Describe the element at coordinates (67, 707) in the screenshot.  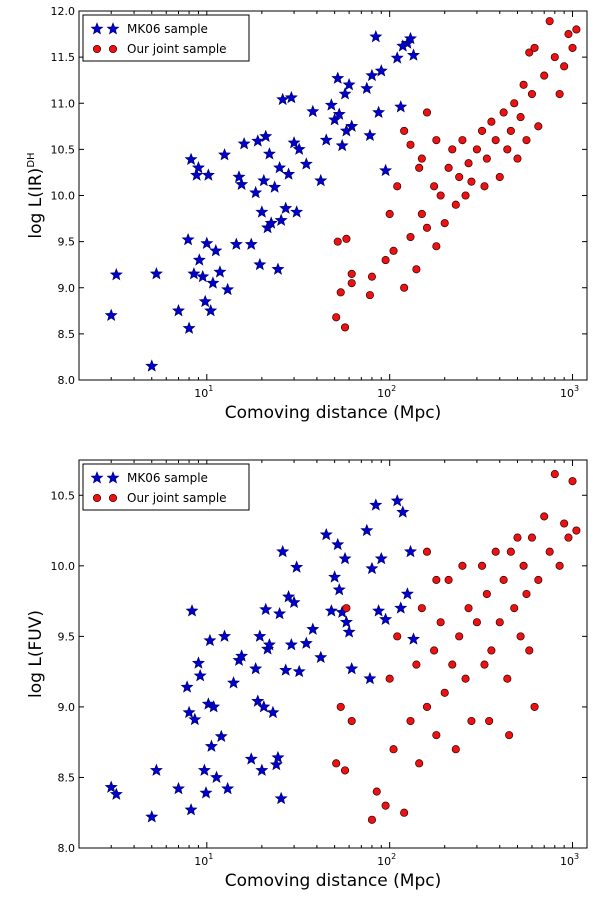
I see `y-tick-label: 9.0` at that location.